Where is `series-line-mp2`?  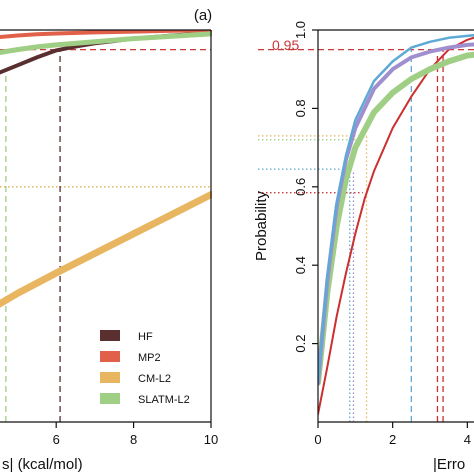
series-line-mp2 is located at coordinates (106, 34).